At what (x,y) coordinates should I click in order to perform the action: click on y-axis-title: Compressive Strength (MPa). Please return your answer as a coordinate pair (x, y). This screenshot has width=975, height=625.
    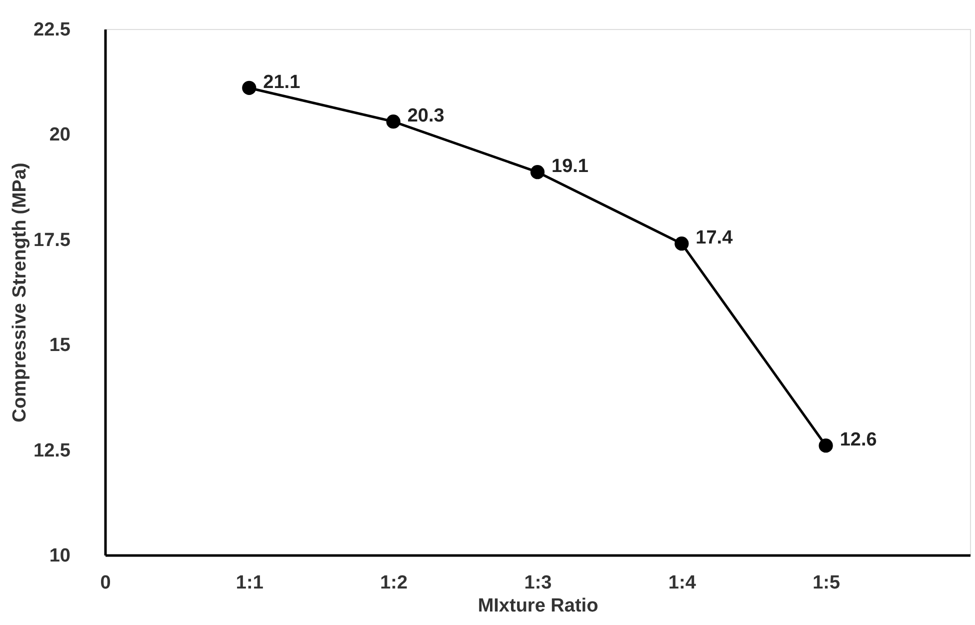
    Looking at the image, I should click on (20, 292).